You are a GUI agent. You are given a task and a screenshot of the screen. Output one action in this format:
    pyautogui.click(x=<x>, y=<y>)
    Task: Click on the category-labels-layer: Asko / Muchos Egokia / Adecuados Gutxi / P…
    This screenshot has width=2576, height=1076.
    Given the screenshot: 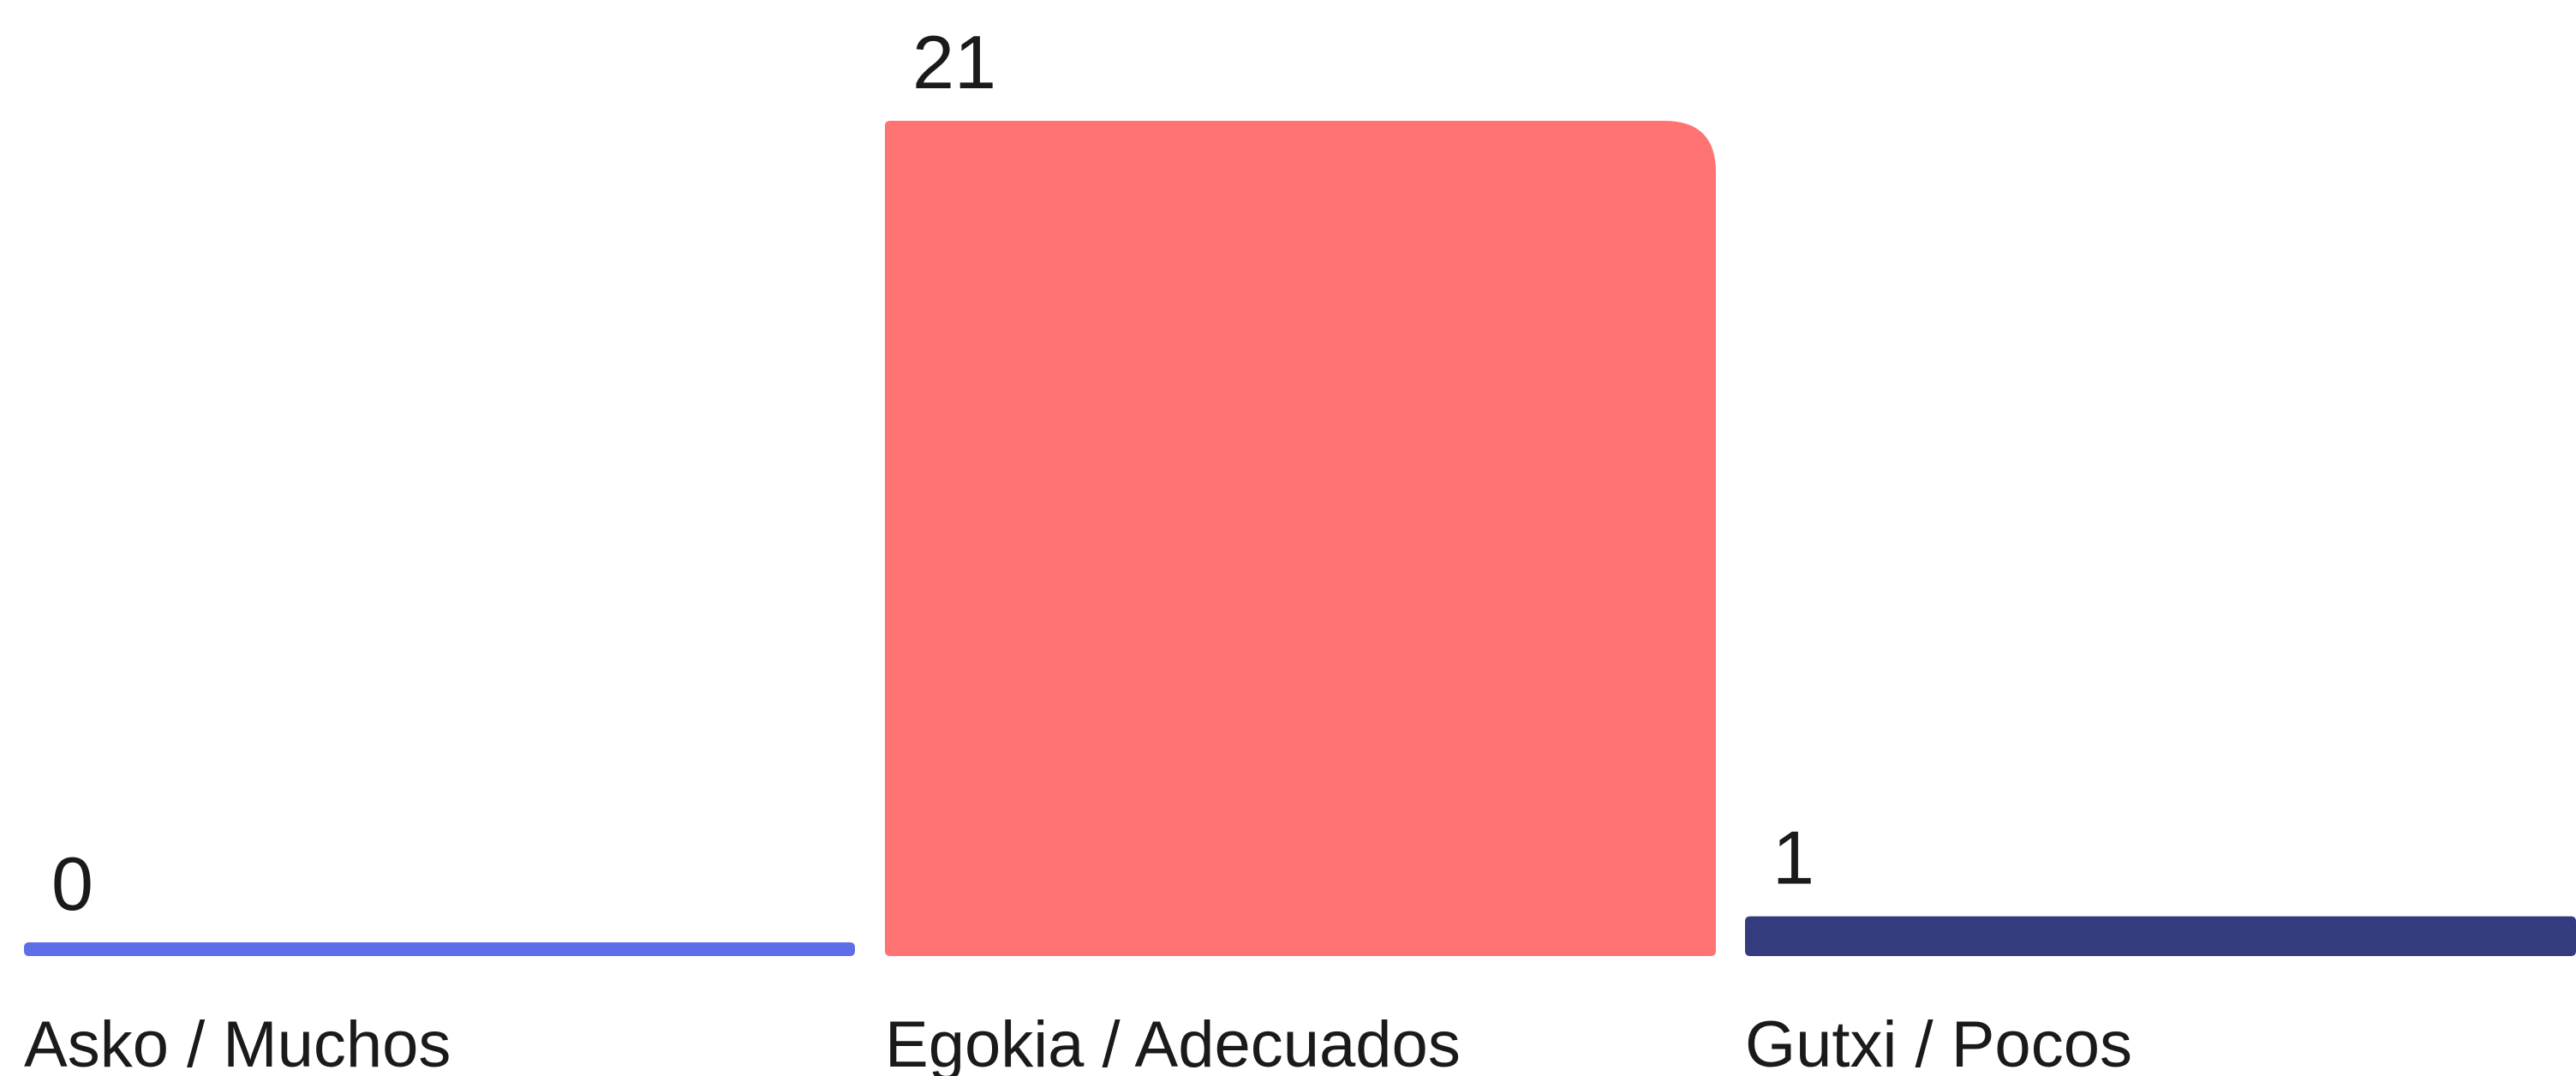 What is the action you would take?
    pyautogui.click(x=1078, y=1042)
    